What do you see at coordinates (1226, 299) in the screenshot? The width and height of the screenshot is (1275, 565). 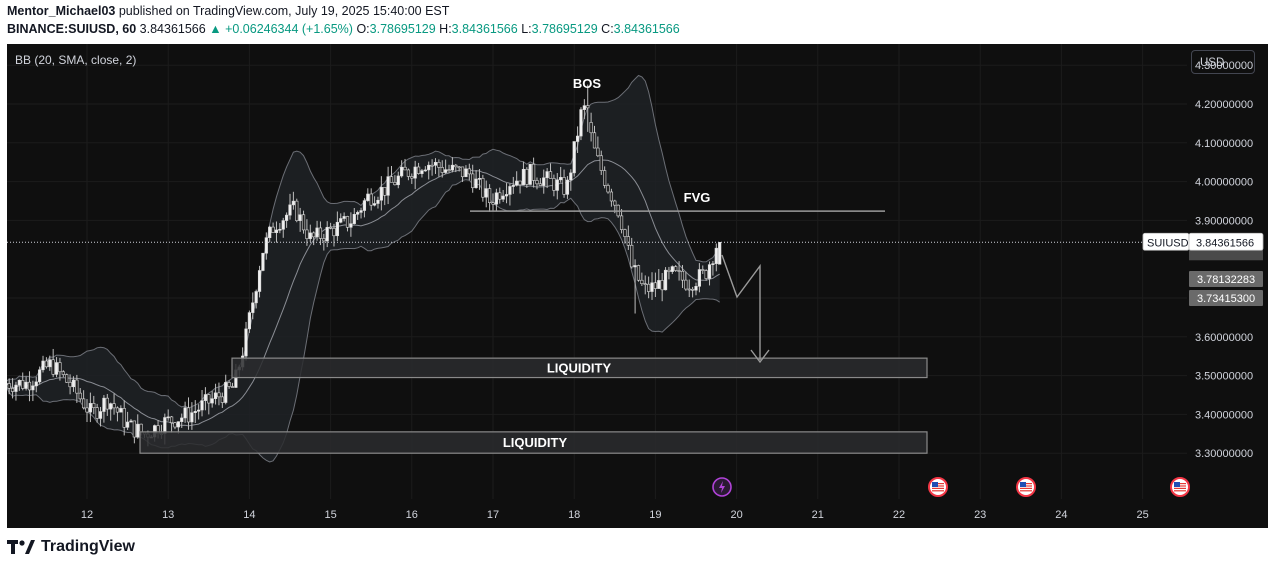 I see `band-value-label: 3.73415300` at bounding box center [1226, 299].